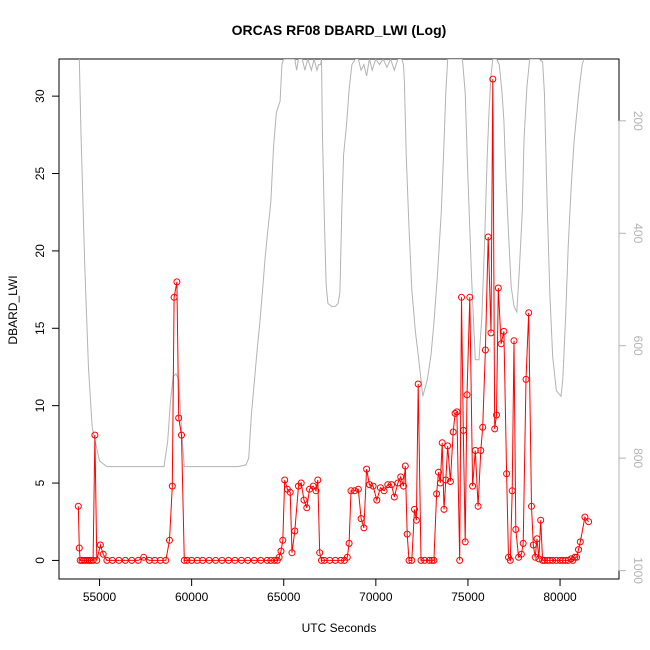 This screenshot has height=650, width=650. What do you see at coordinates (40, 328) in the screenshot?
I see `y-tick-label: 15` at bounding box center [40, 328].